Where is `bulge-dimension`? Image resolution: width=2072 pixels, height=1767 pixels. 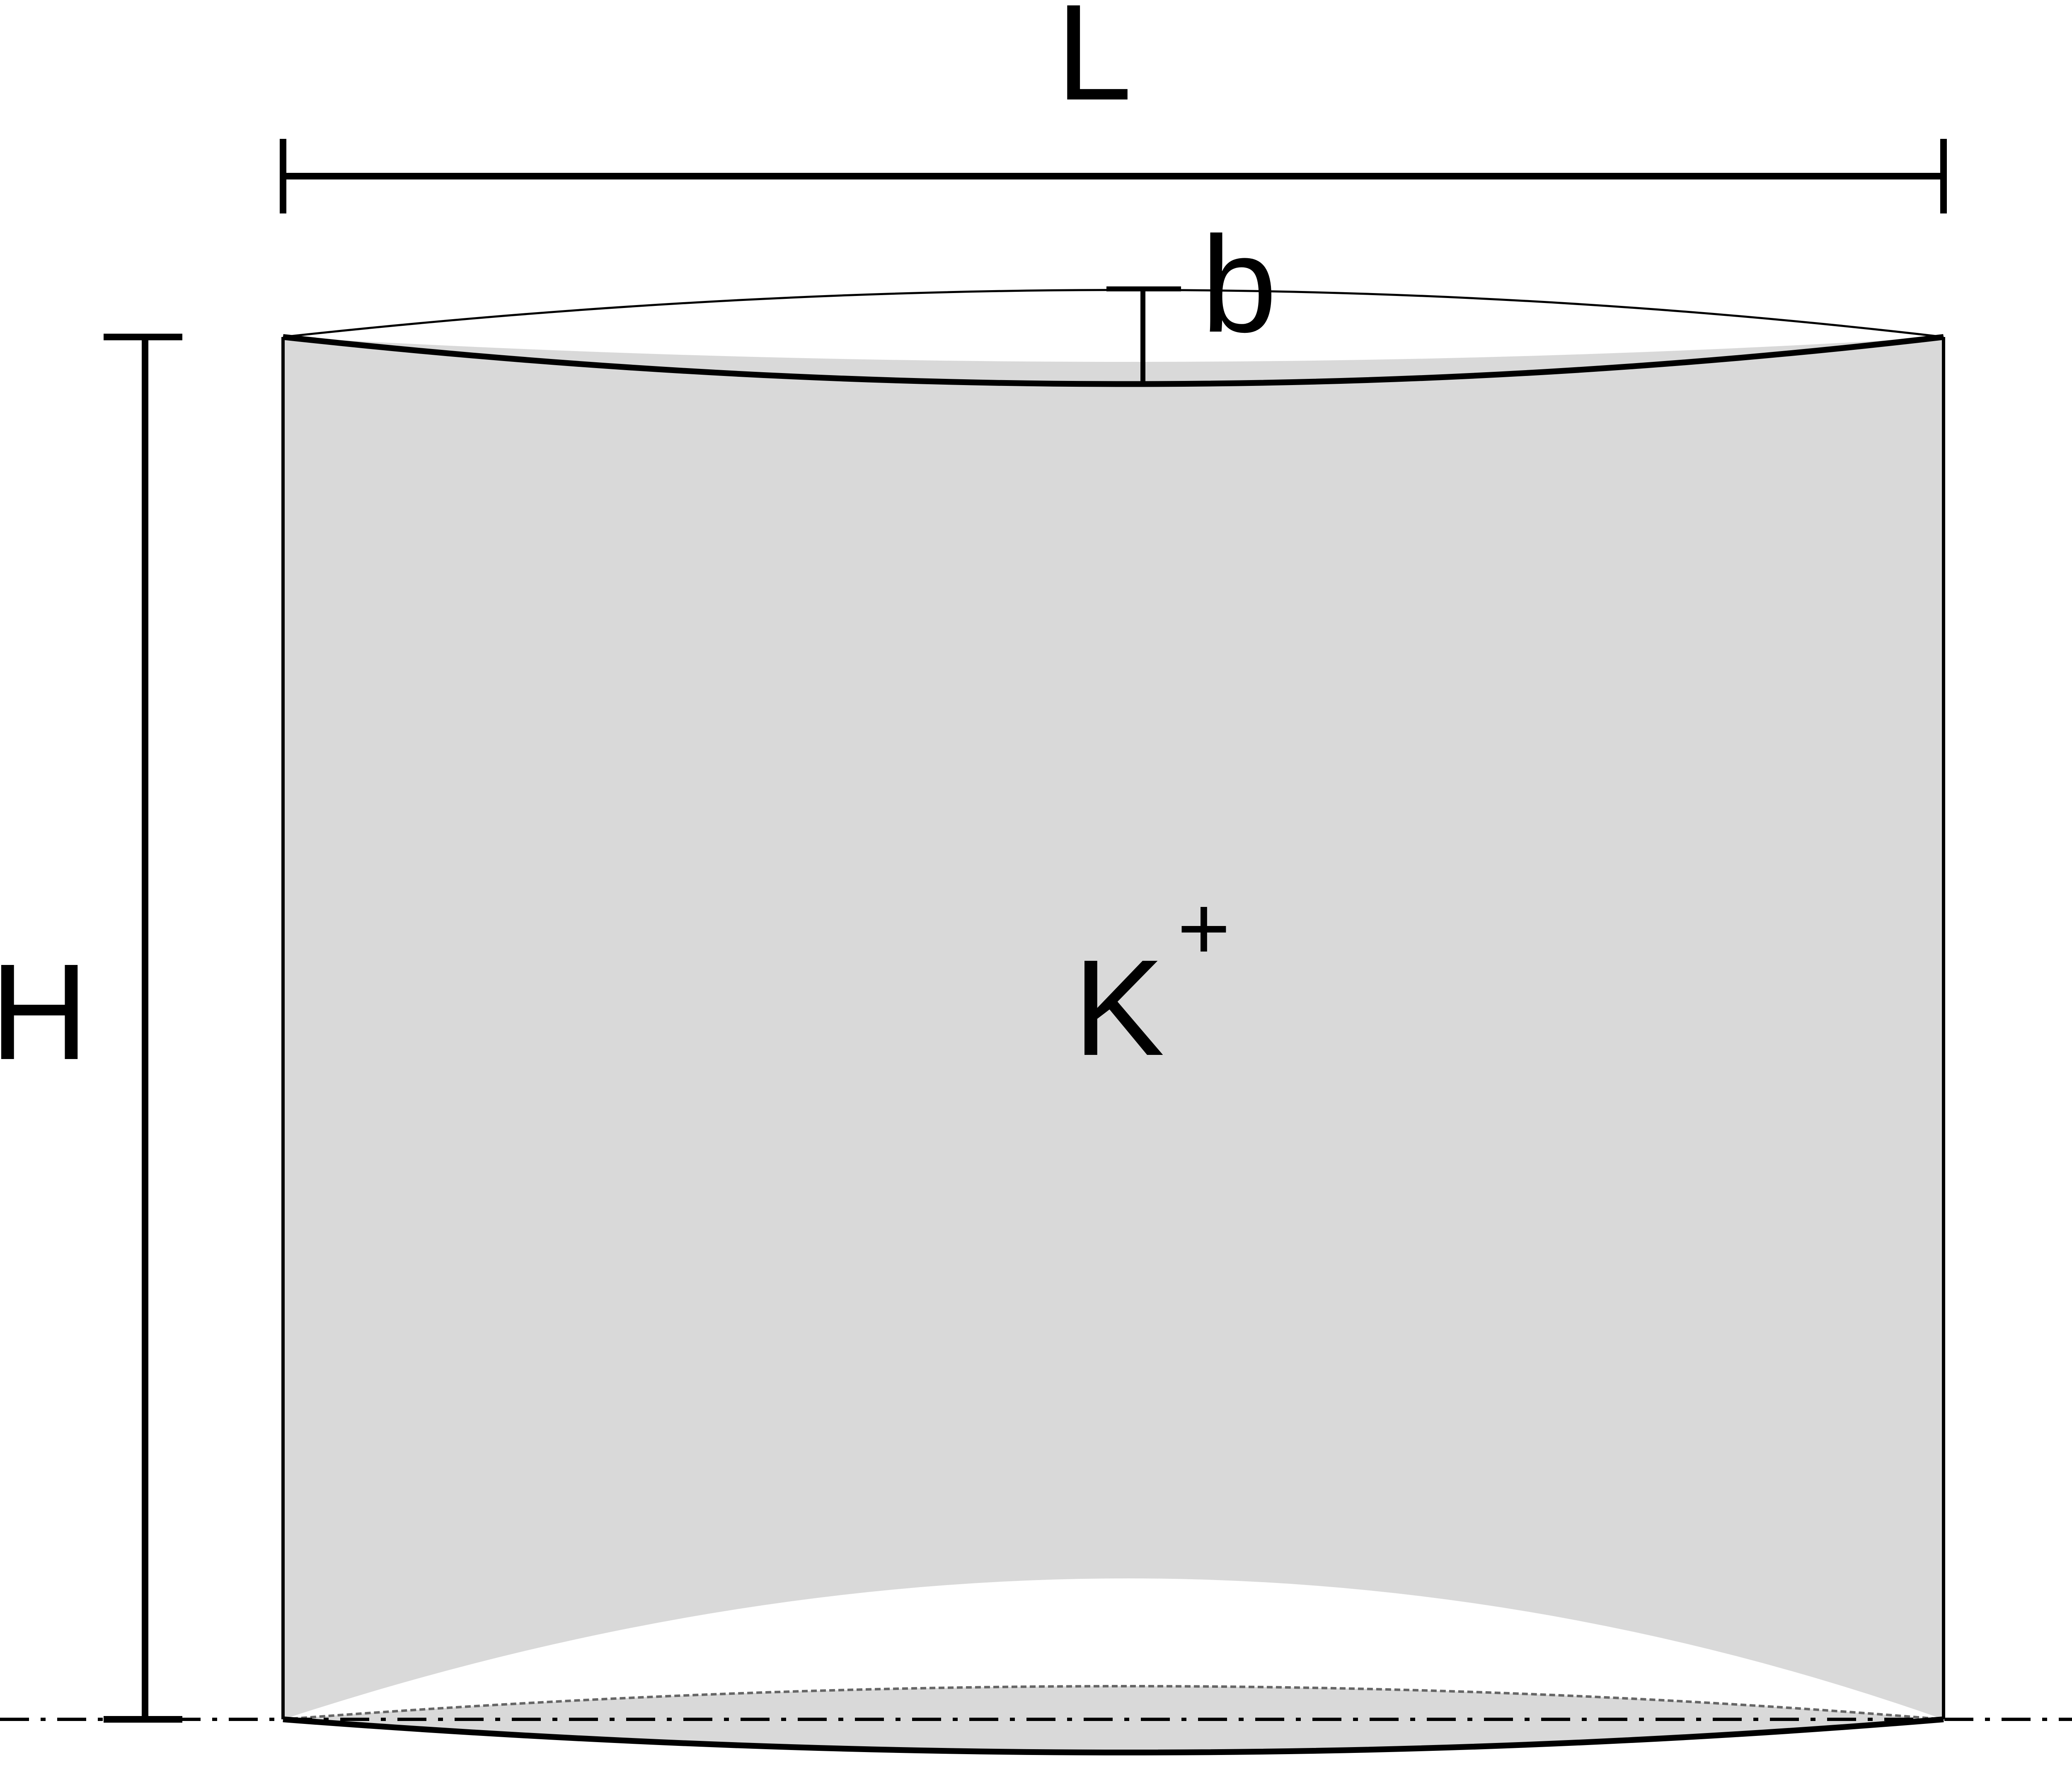 bulge-dimension is located at coordinates (1143, 335).